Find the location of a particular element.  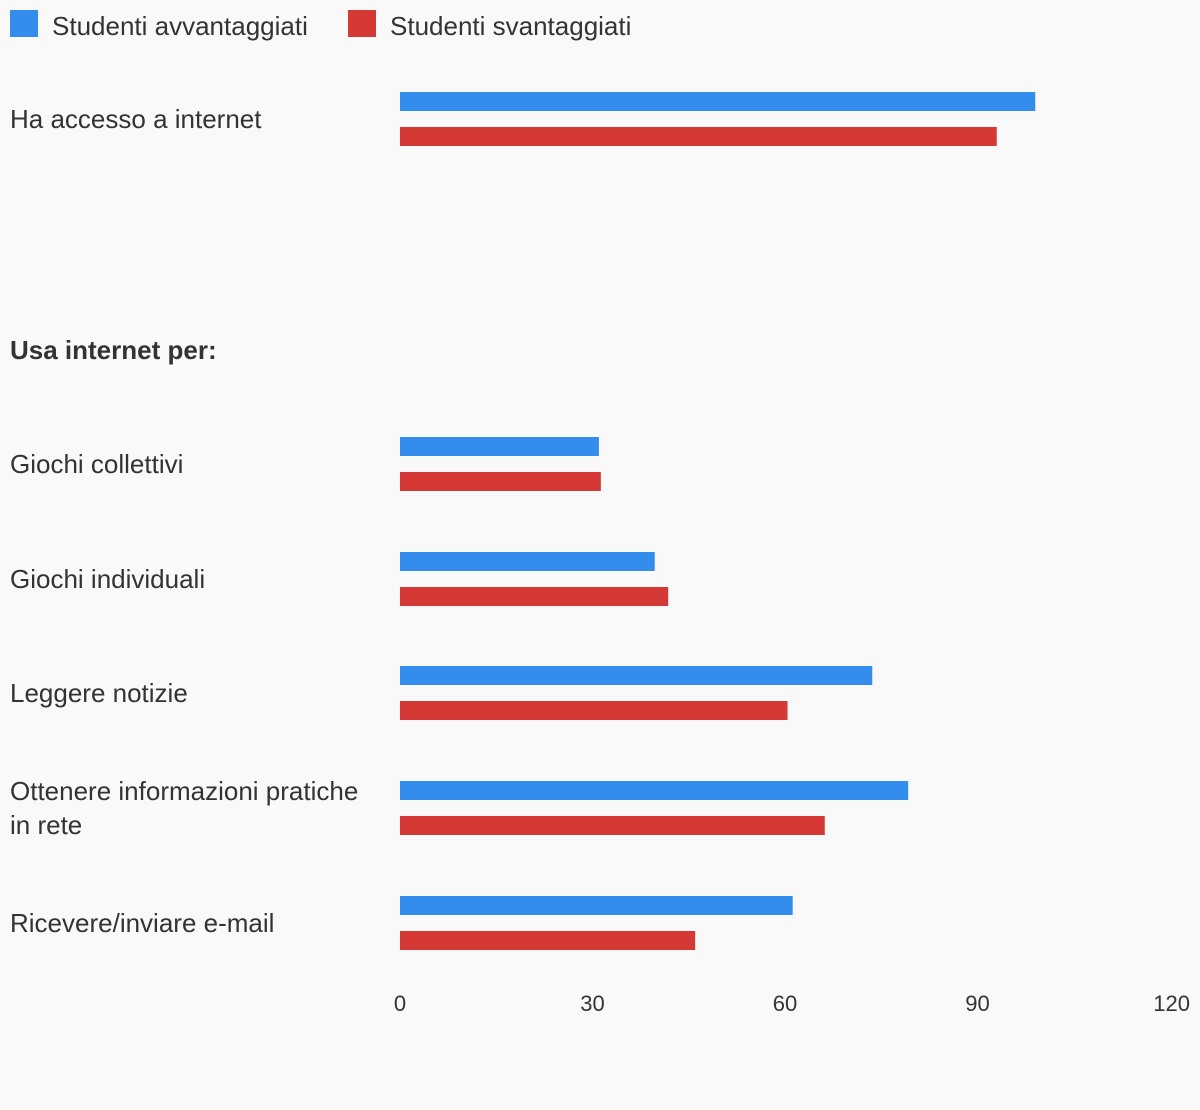

x-tick-label: 120 is located at coordinates (1171, 1003).